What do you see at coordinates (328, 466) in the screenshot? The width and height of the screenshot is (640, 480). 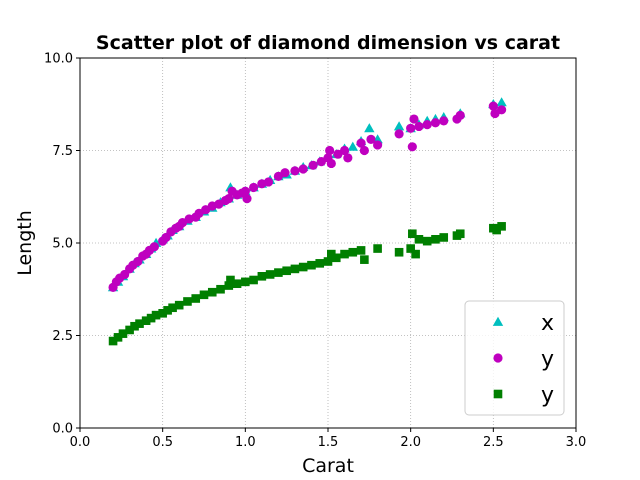 I see `x-axis-label: Carat` at bounding box center [328, 466].